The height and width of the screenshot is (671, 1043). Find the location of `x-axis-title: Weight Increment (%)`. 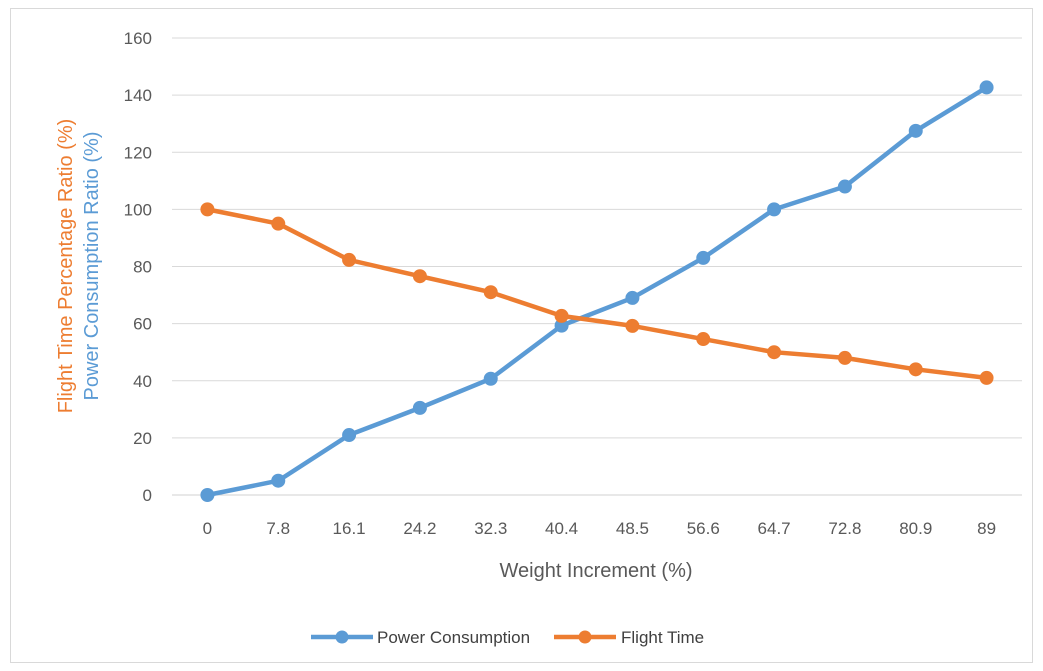

x-axis-title: Weight Increment (%) is located at coordinates (595, 571).